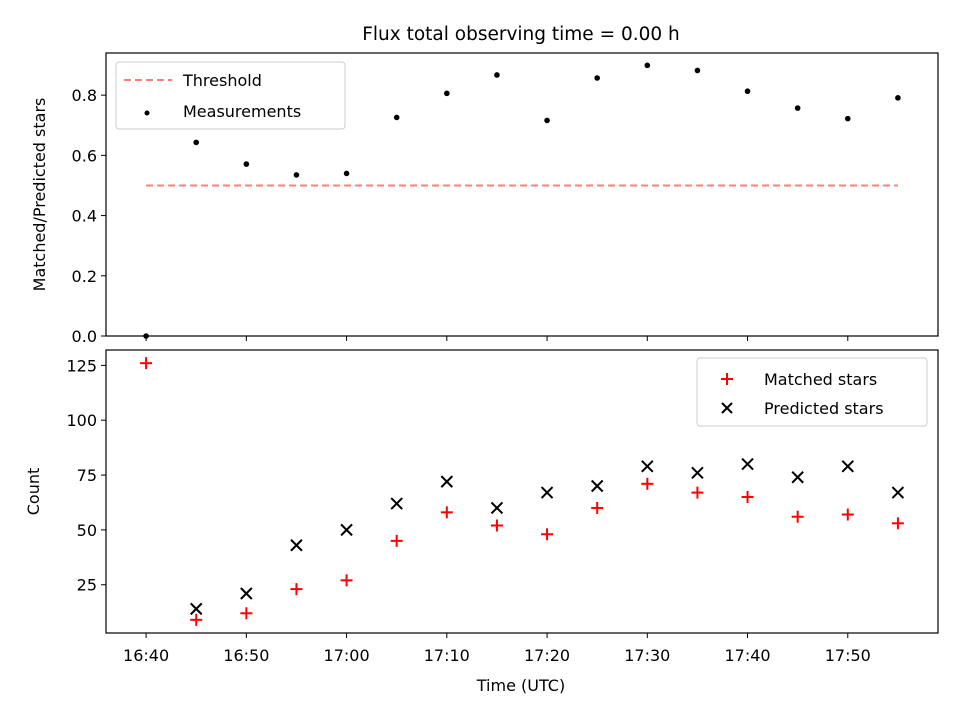 Image resolution: width=960 pixels, height=720 pixels. Describe the element at coordinates (242, 111) in the screenshot. I see `legend-measurements-label: Measurements` at that location.